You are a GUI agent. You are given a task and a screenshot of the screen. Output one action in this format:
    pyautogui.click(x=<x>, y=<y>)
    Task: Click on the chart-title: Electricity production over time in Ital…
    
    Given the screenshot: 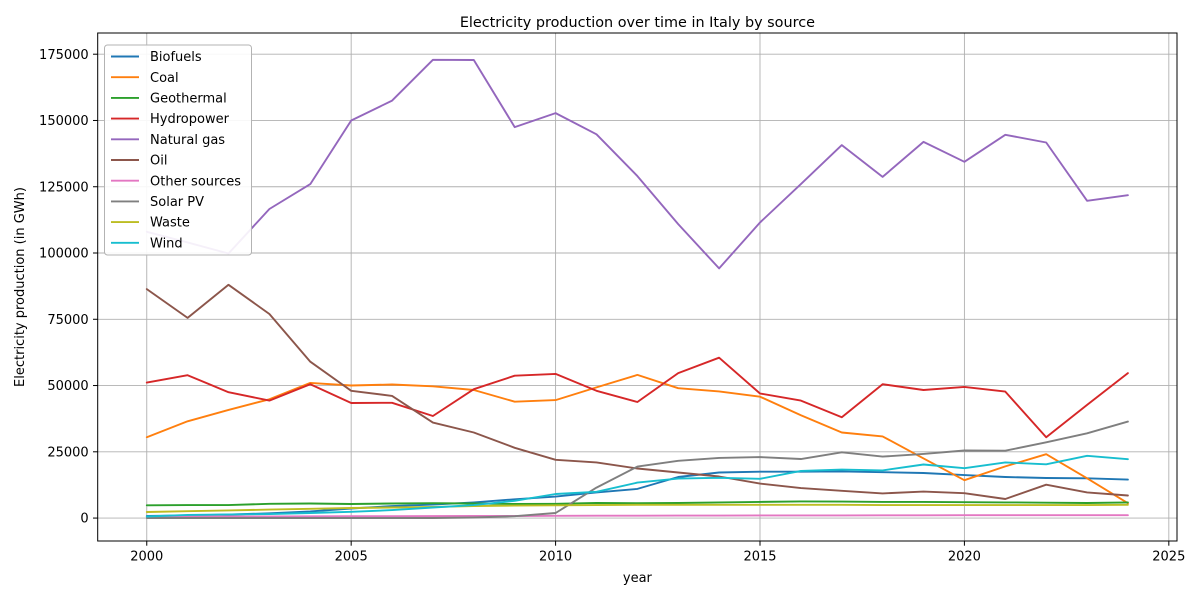 What is the action you would take?
    pyautogui.click(x=637, y=23)
    